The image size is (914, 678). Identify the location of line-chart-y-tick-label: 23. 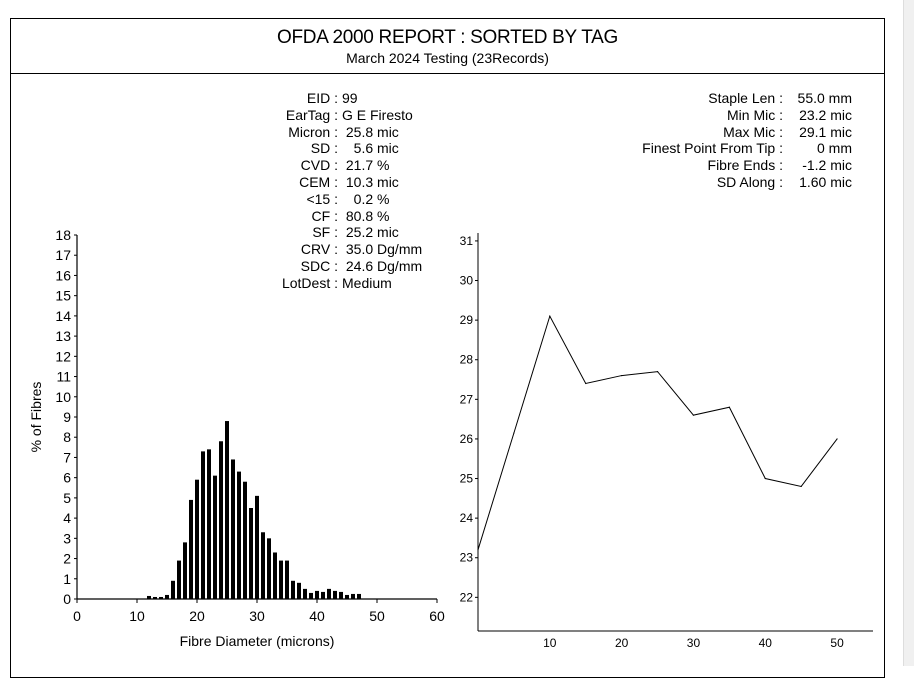
(467, 558).